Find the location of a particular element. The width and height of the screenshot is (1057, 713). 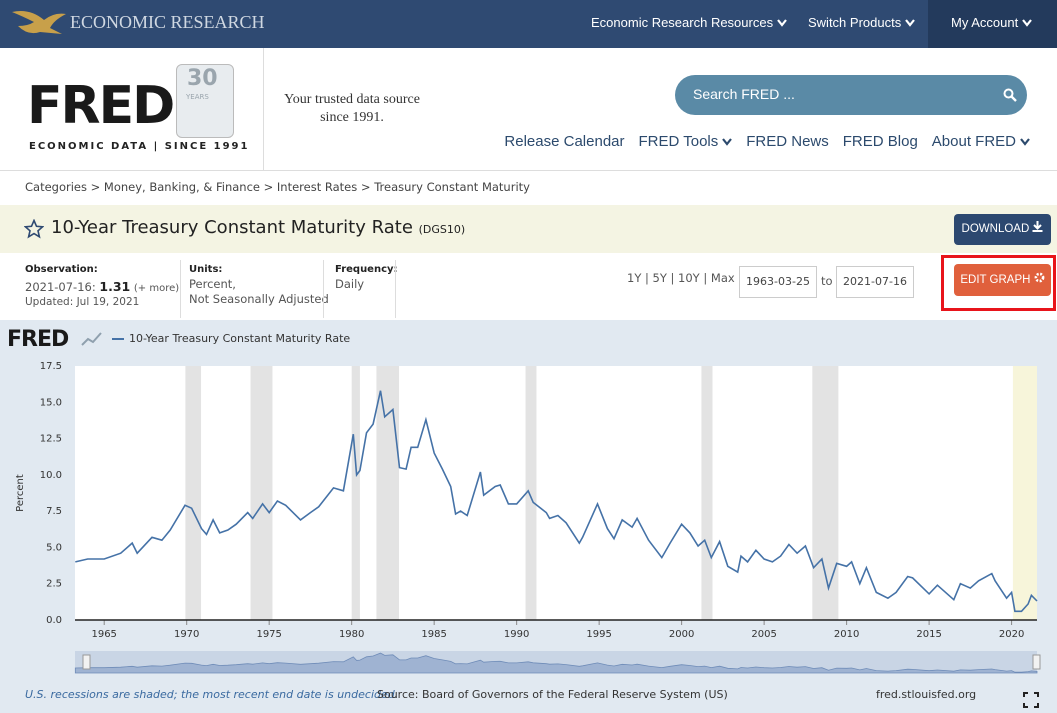

menu-text: About FRED is located at coordinates (973, 141).